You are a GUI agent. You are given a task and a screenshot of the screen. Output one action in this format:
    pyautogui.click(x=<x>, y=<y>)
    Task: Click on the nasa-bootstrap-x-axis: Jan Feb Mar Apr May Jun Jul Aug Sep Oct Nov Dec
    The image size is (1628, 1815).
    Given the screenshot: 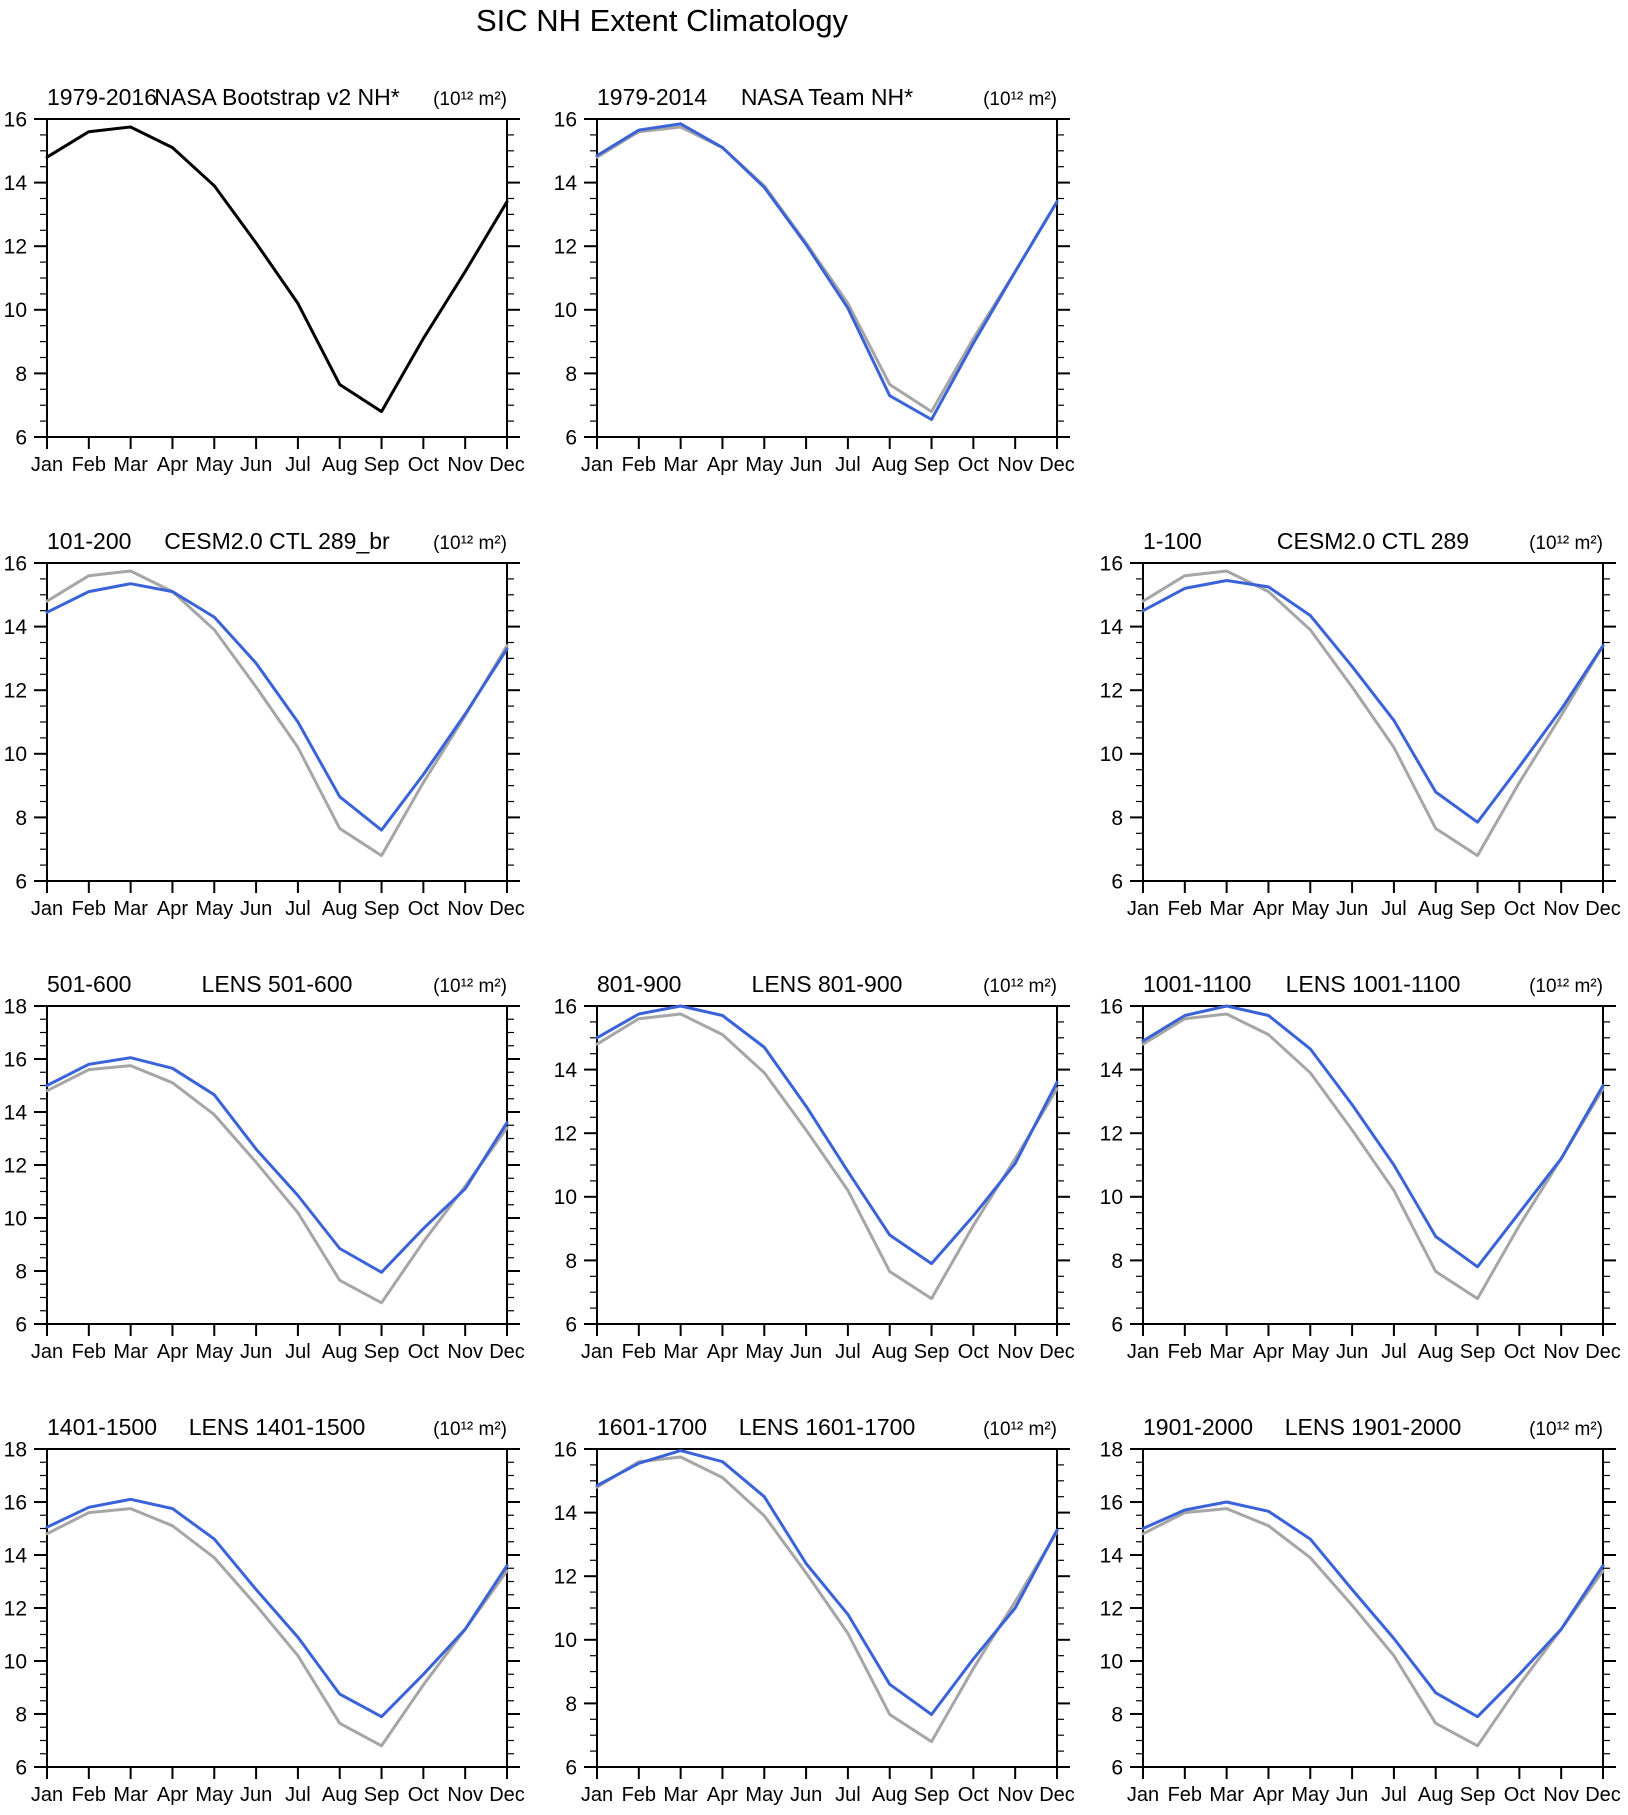 What is the action you would take?
    pyautogui.click(x=278, y=456)
    